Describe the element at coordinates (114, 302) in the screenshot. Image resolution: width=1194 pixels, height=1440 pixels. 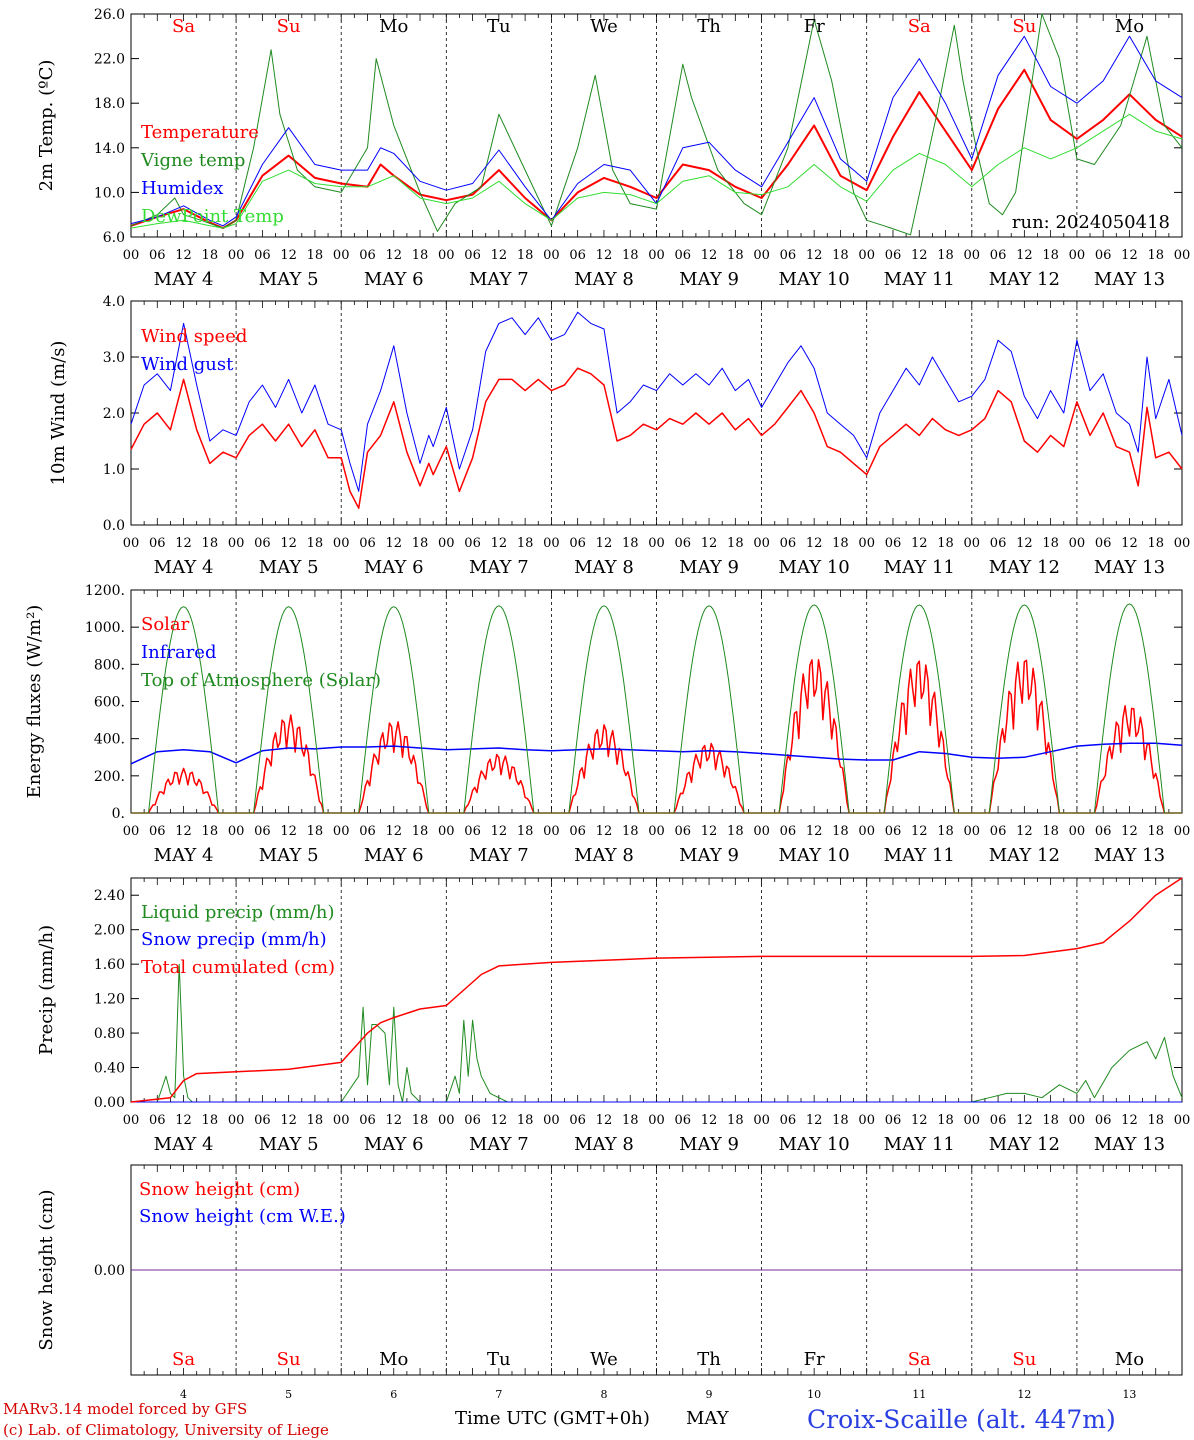
I see `y-tick-label: 4.0` at that location.